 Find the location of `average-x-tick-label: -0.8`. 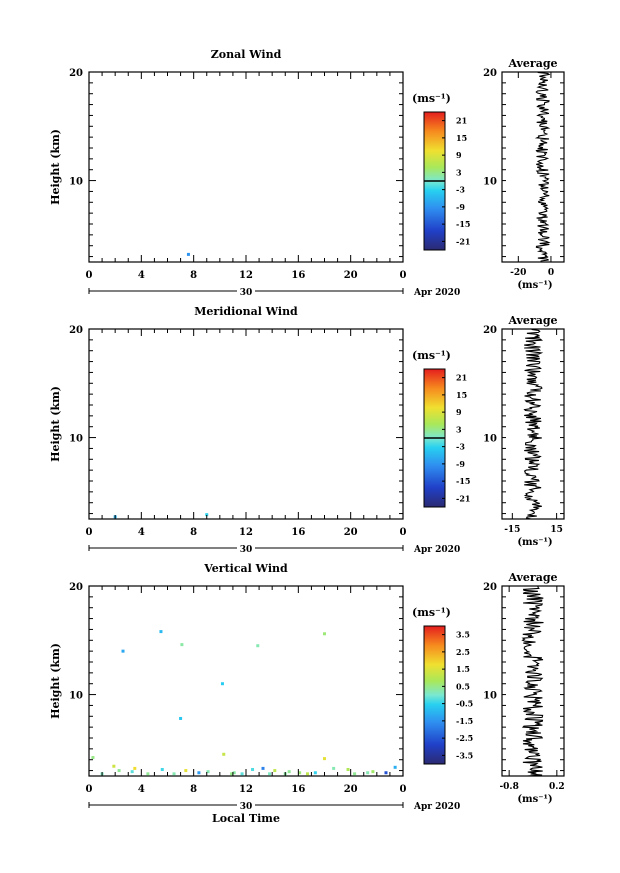

average-x-tick-label: -0.8 is located at coordinates (508, 787).